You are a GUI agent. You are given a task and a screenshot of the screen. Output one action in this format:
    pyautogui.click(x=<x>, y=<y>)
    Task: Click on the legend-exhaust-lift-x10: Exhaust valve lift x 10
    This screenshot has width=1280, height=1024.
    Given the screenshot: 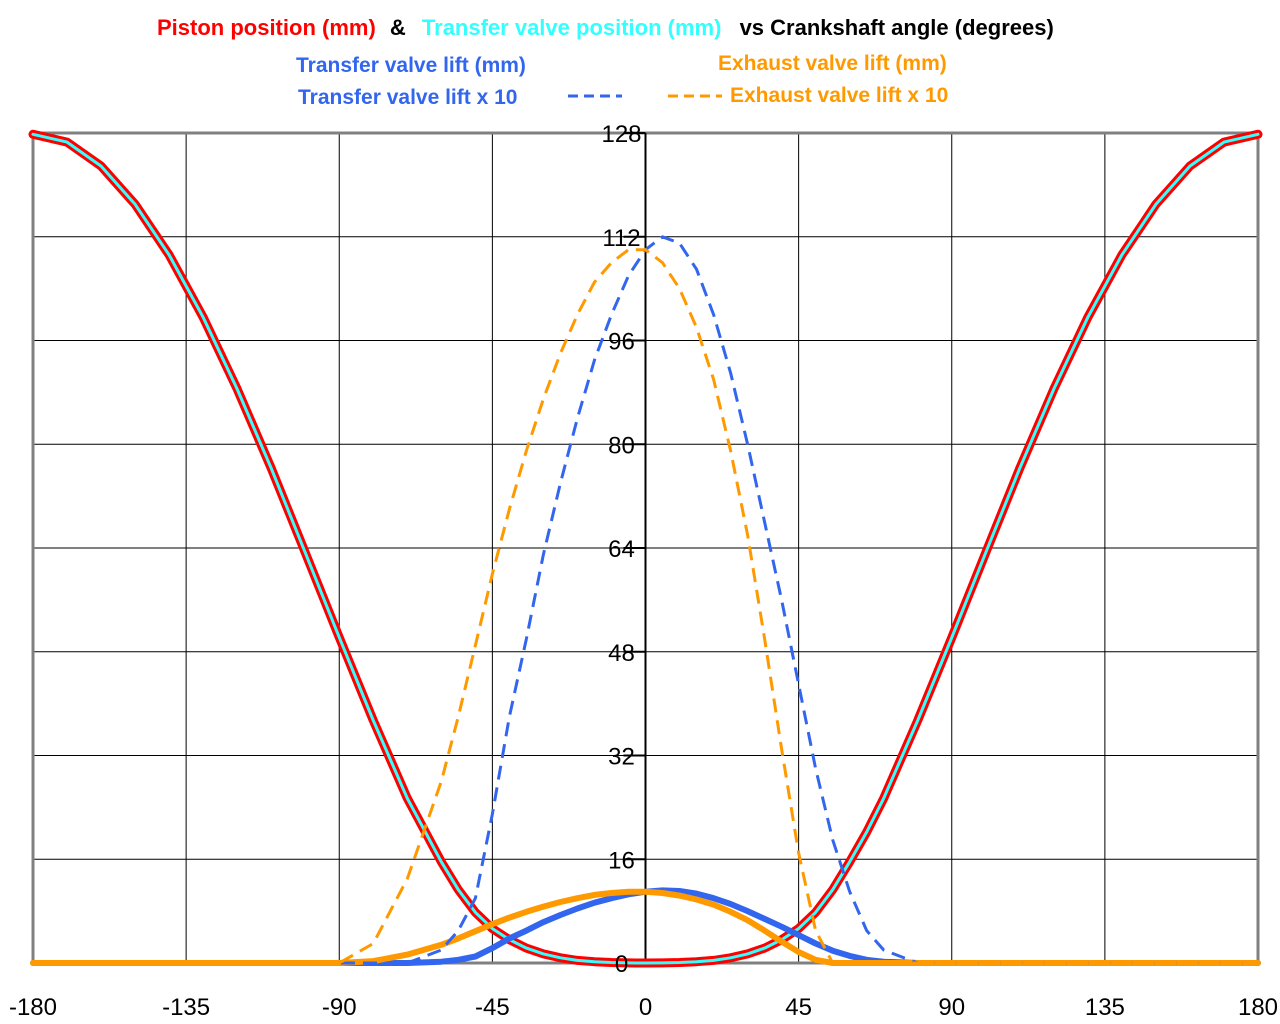 What is the action you would take?
    pyautogui.click(x=839, y=95)
    